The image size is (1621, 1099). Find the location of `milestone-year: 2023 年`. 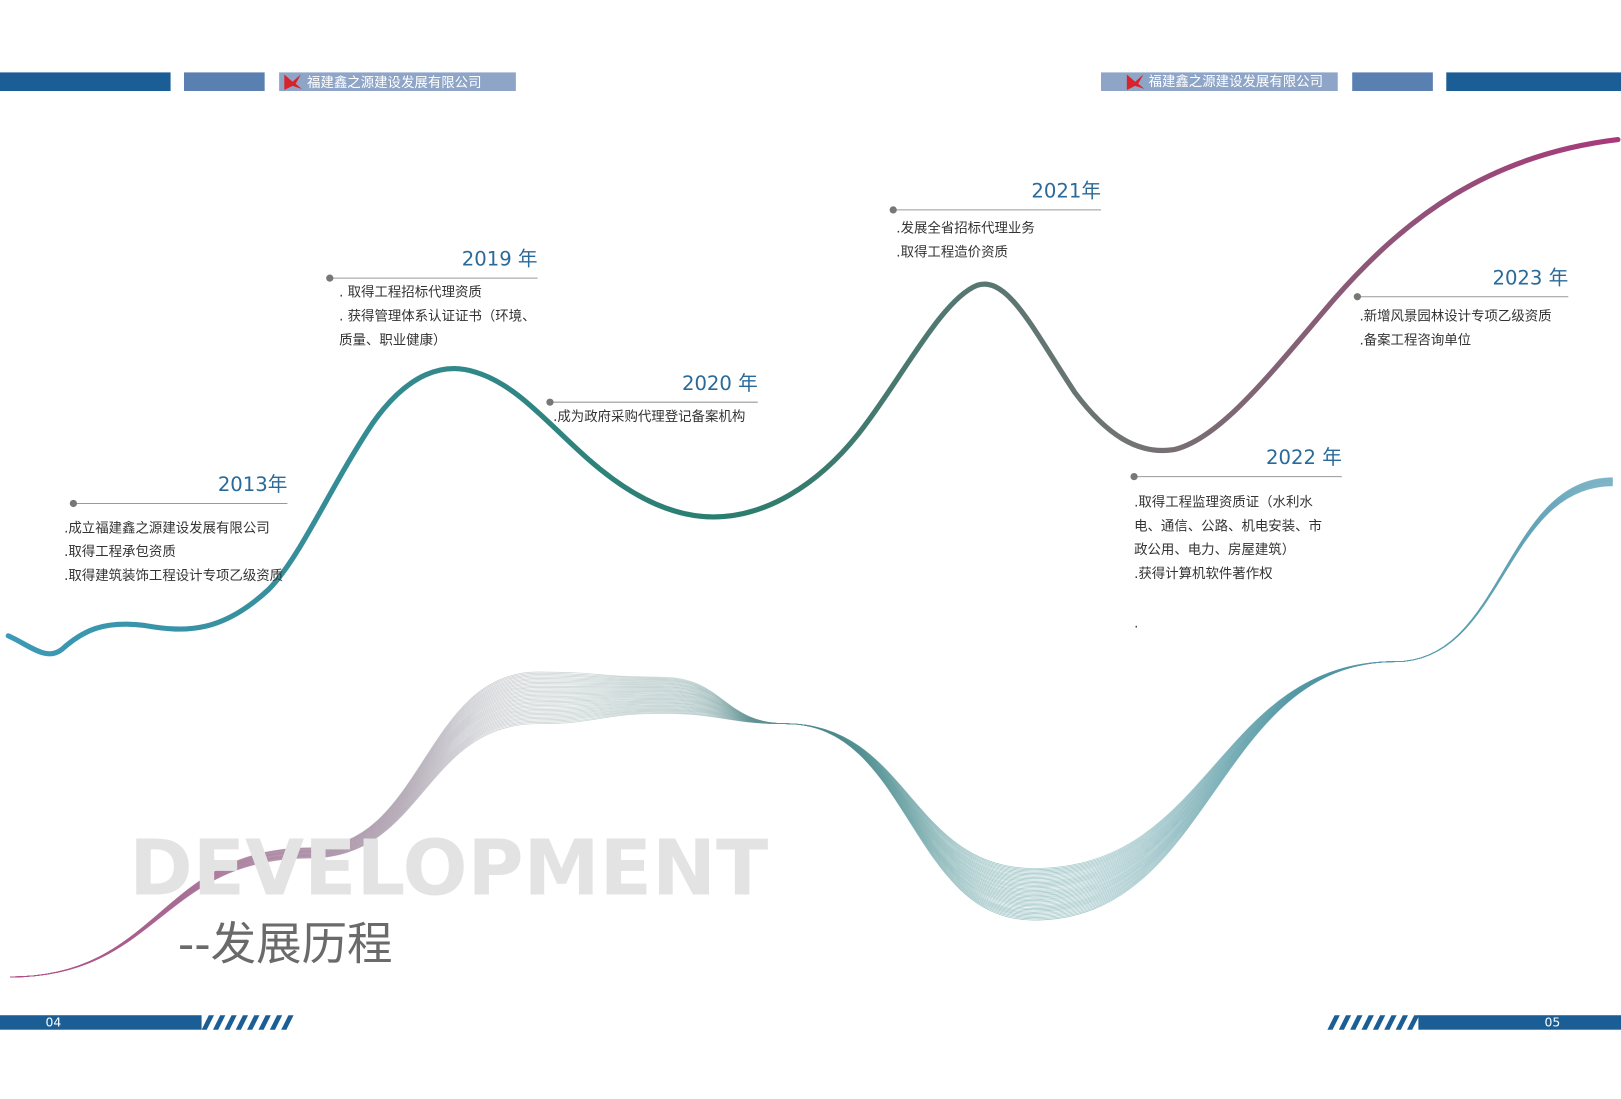

milestone-year: 2023 年 is located at coordinates (1530, 277).